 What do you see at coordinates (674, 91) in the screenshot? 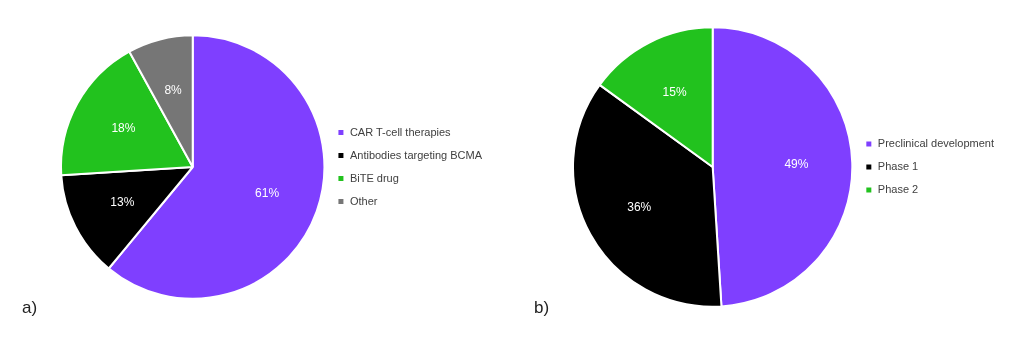
I see `data-label: 15%` at bounding box center [674, 91].